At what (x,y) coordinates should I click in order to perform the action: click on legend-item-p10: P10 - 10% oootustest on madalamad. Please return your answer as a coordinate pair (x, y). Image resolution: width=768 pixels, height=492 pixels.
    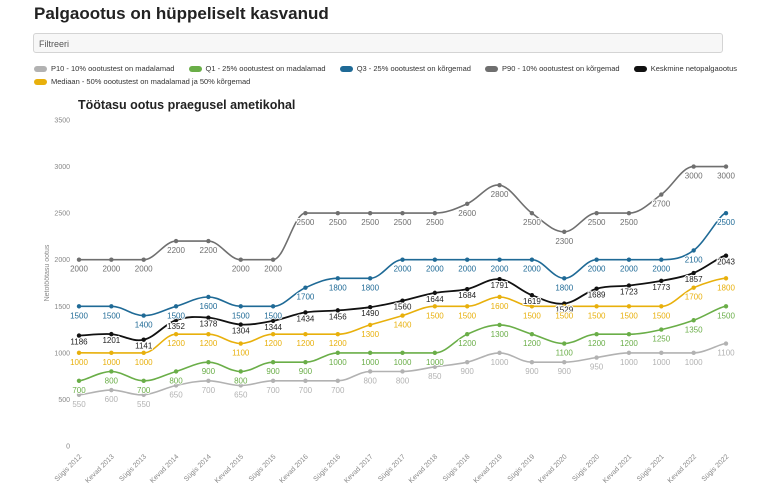
    Looking at the image, I should click on (104, 69).